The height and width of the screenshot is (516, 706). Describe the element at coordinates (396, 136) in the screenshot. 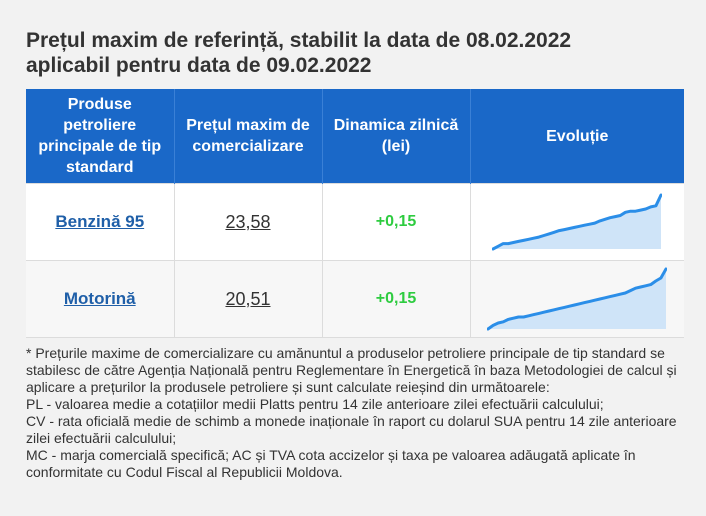

I see `header-daily-dynamic: Dinamica zilnică (lei)` at that location.